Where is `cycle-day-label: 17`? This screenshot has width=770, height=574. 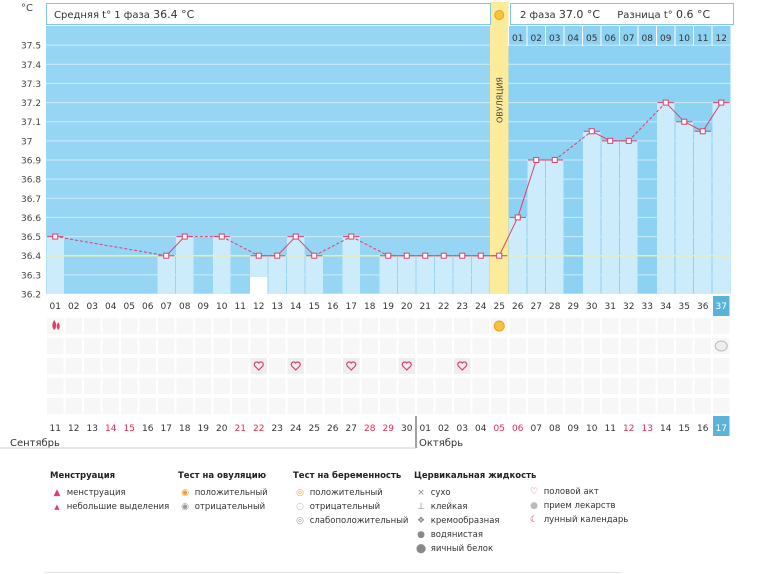
cycle-day-label: 17 is located at coordinates (351, 307).